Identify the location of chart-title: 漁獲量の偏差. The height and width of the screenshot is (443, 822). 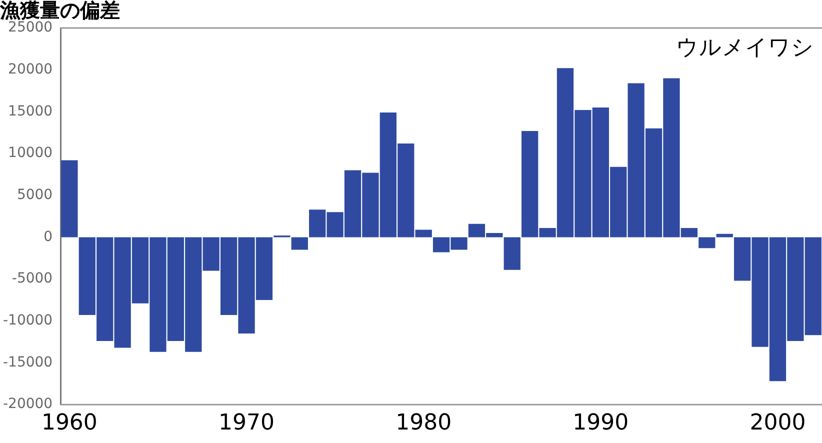
(60, 11).